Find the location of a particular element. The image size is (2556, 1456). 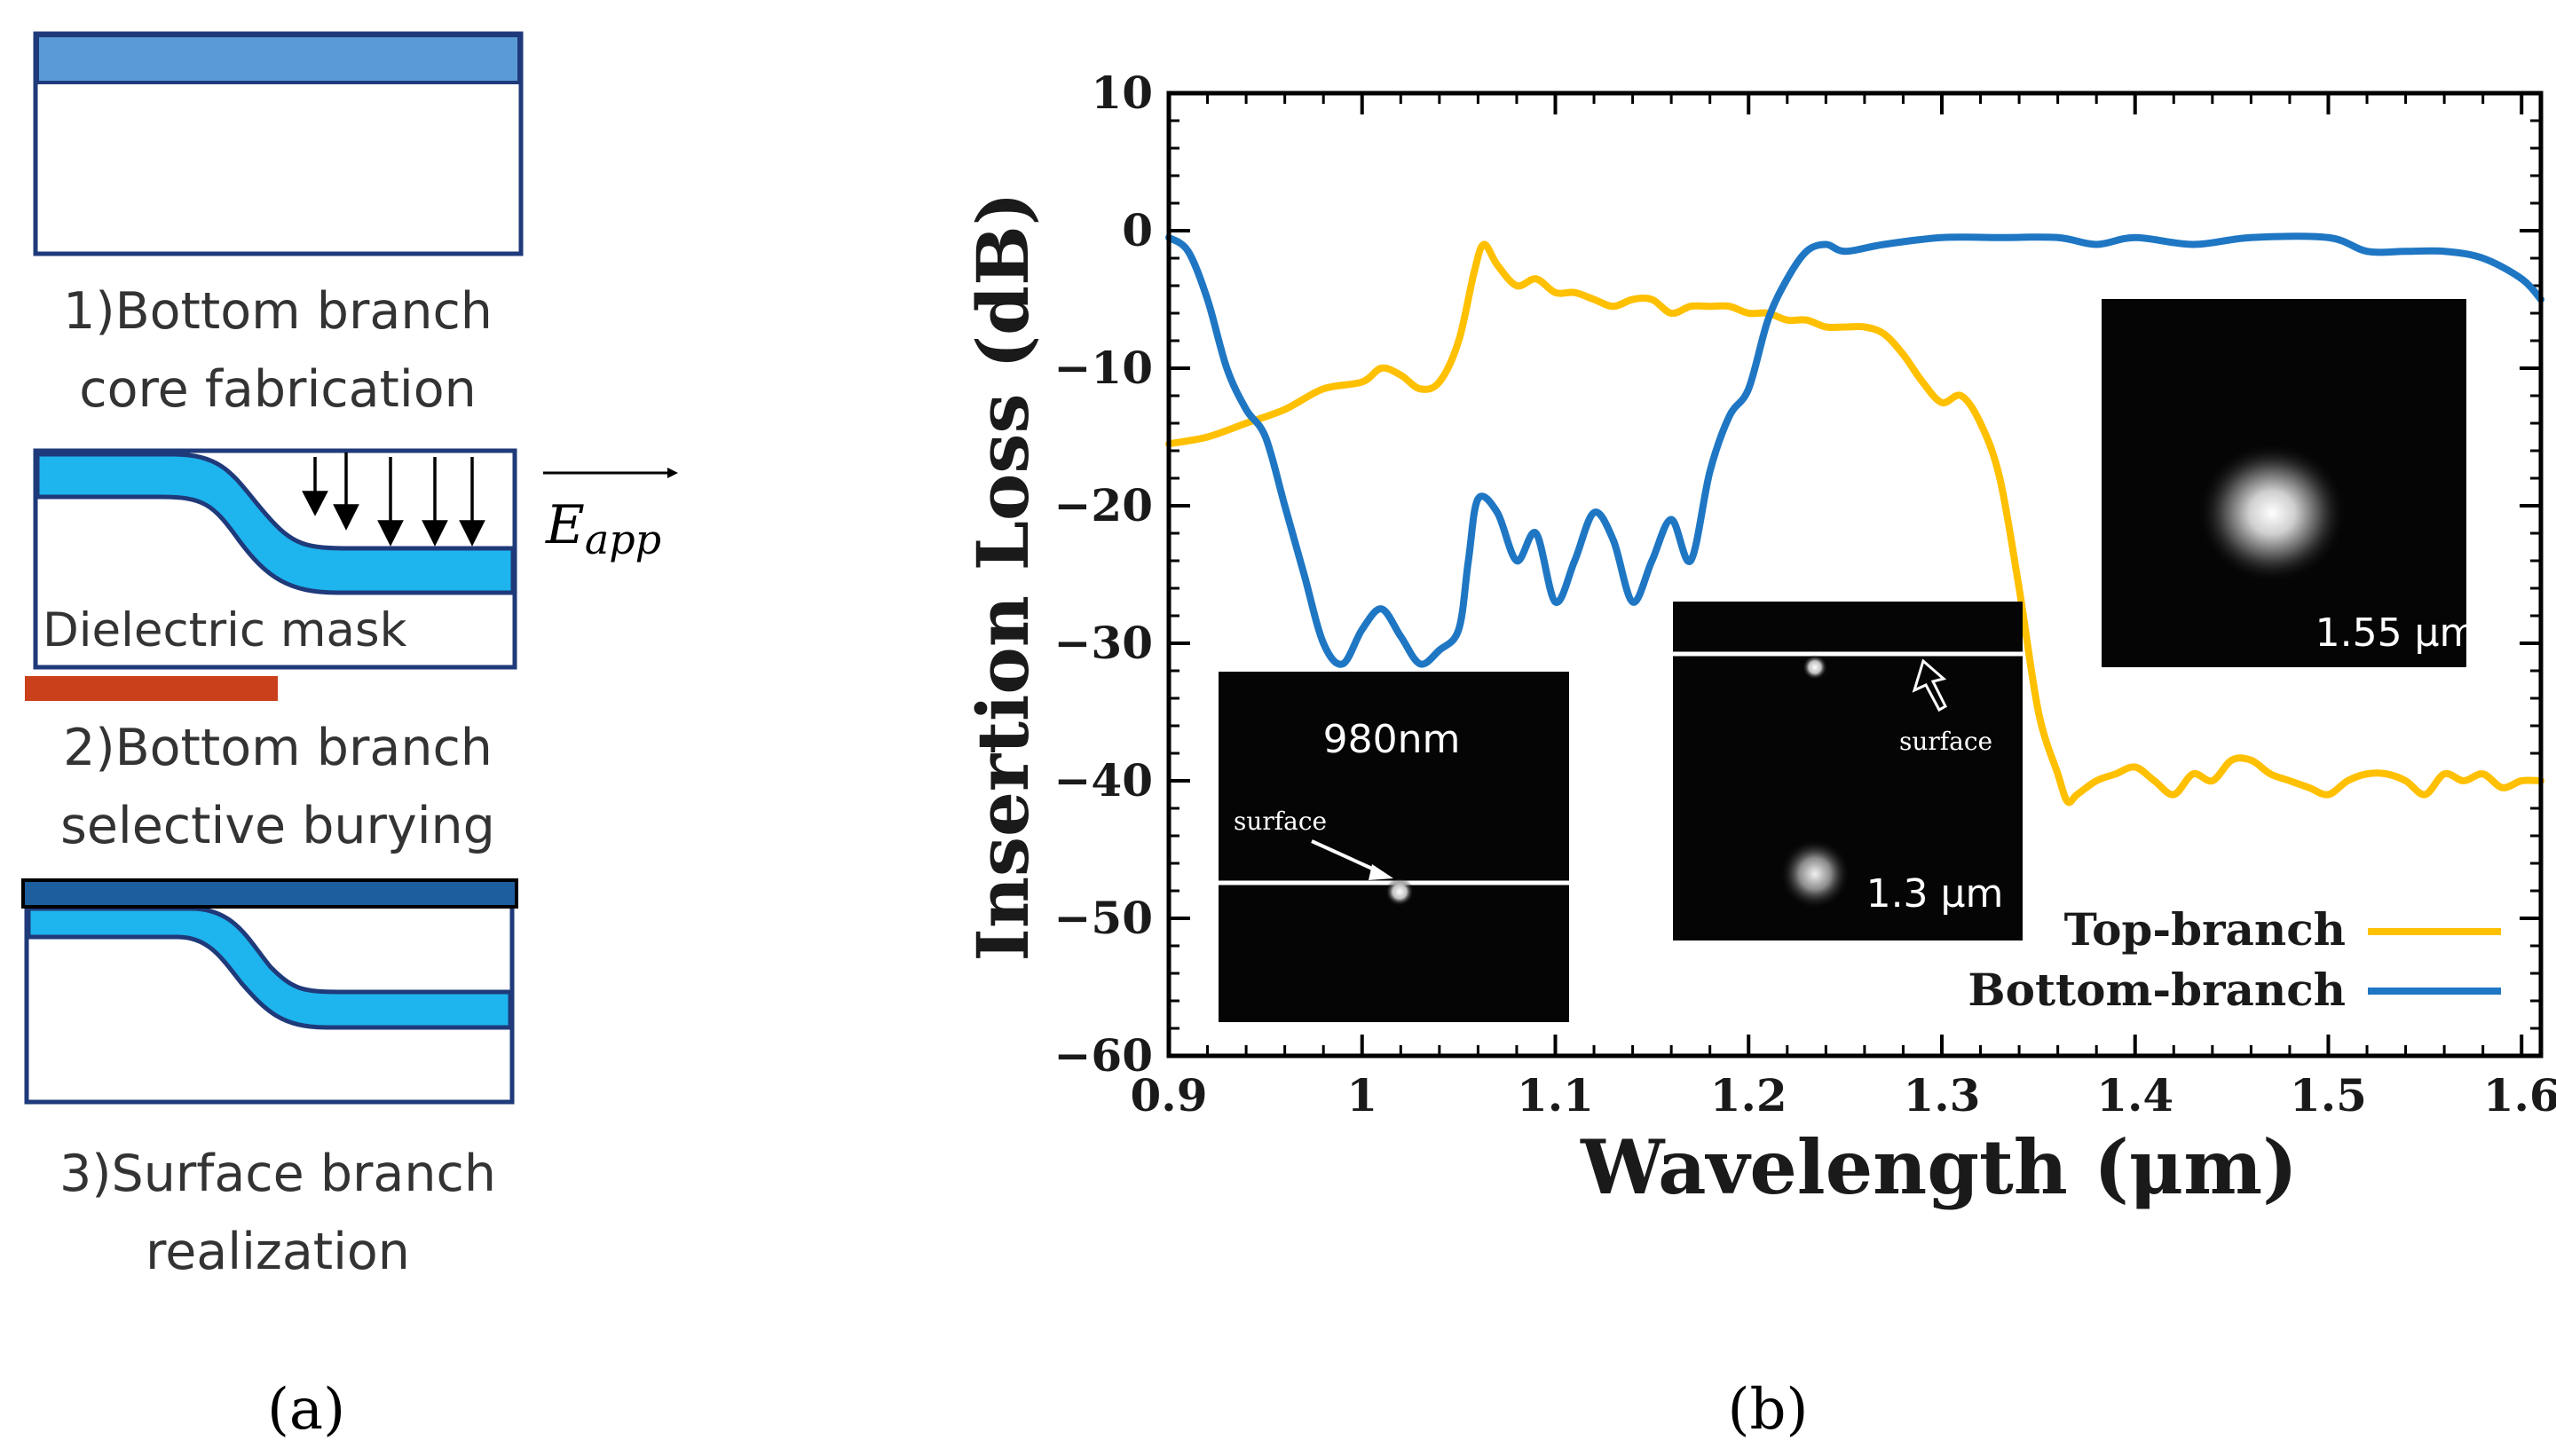

step3-label-line1: 3)Surface branch is located at coordinates (277, 1174).